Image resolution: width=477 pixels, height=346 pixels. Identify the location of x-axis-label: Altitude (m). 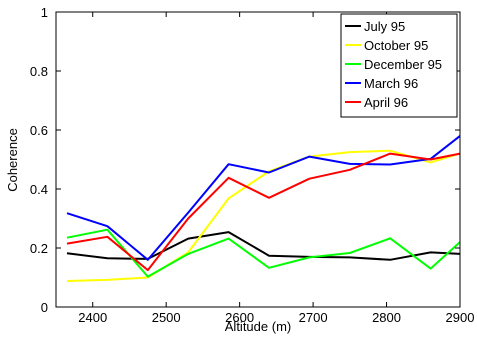
(258, 326).